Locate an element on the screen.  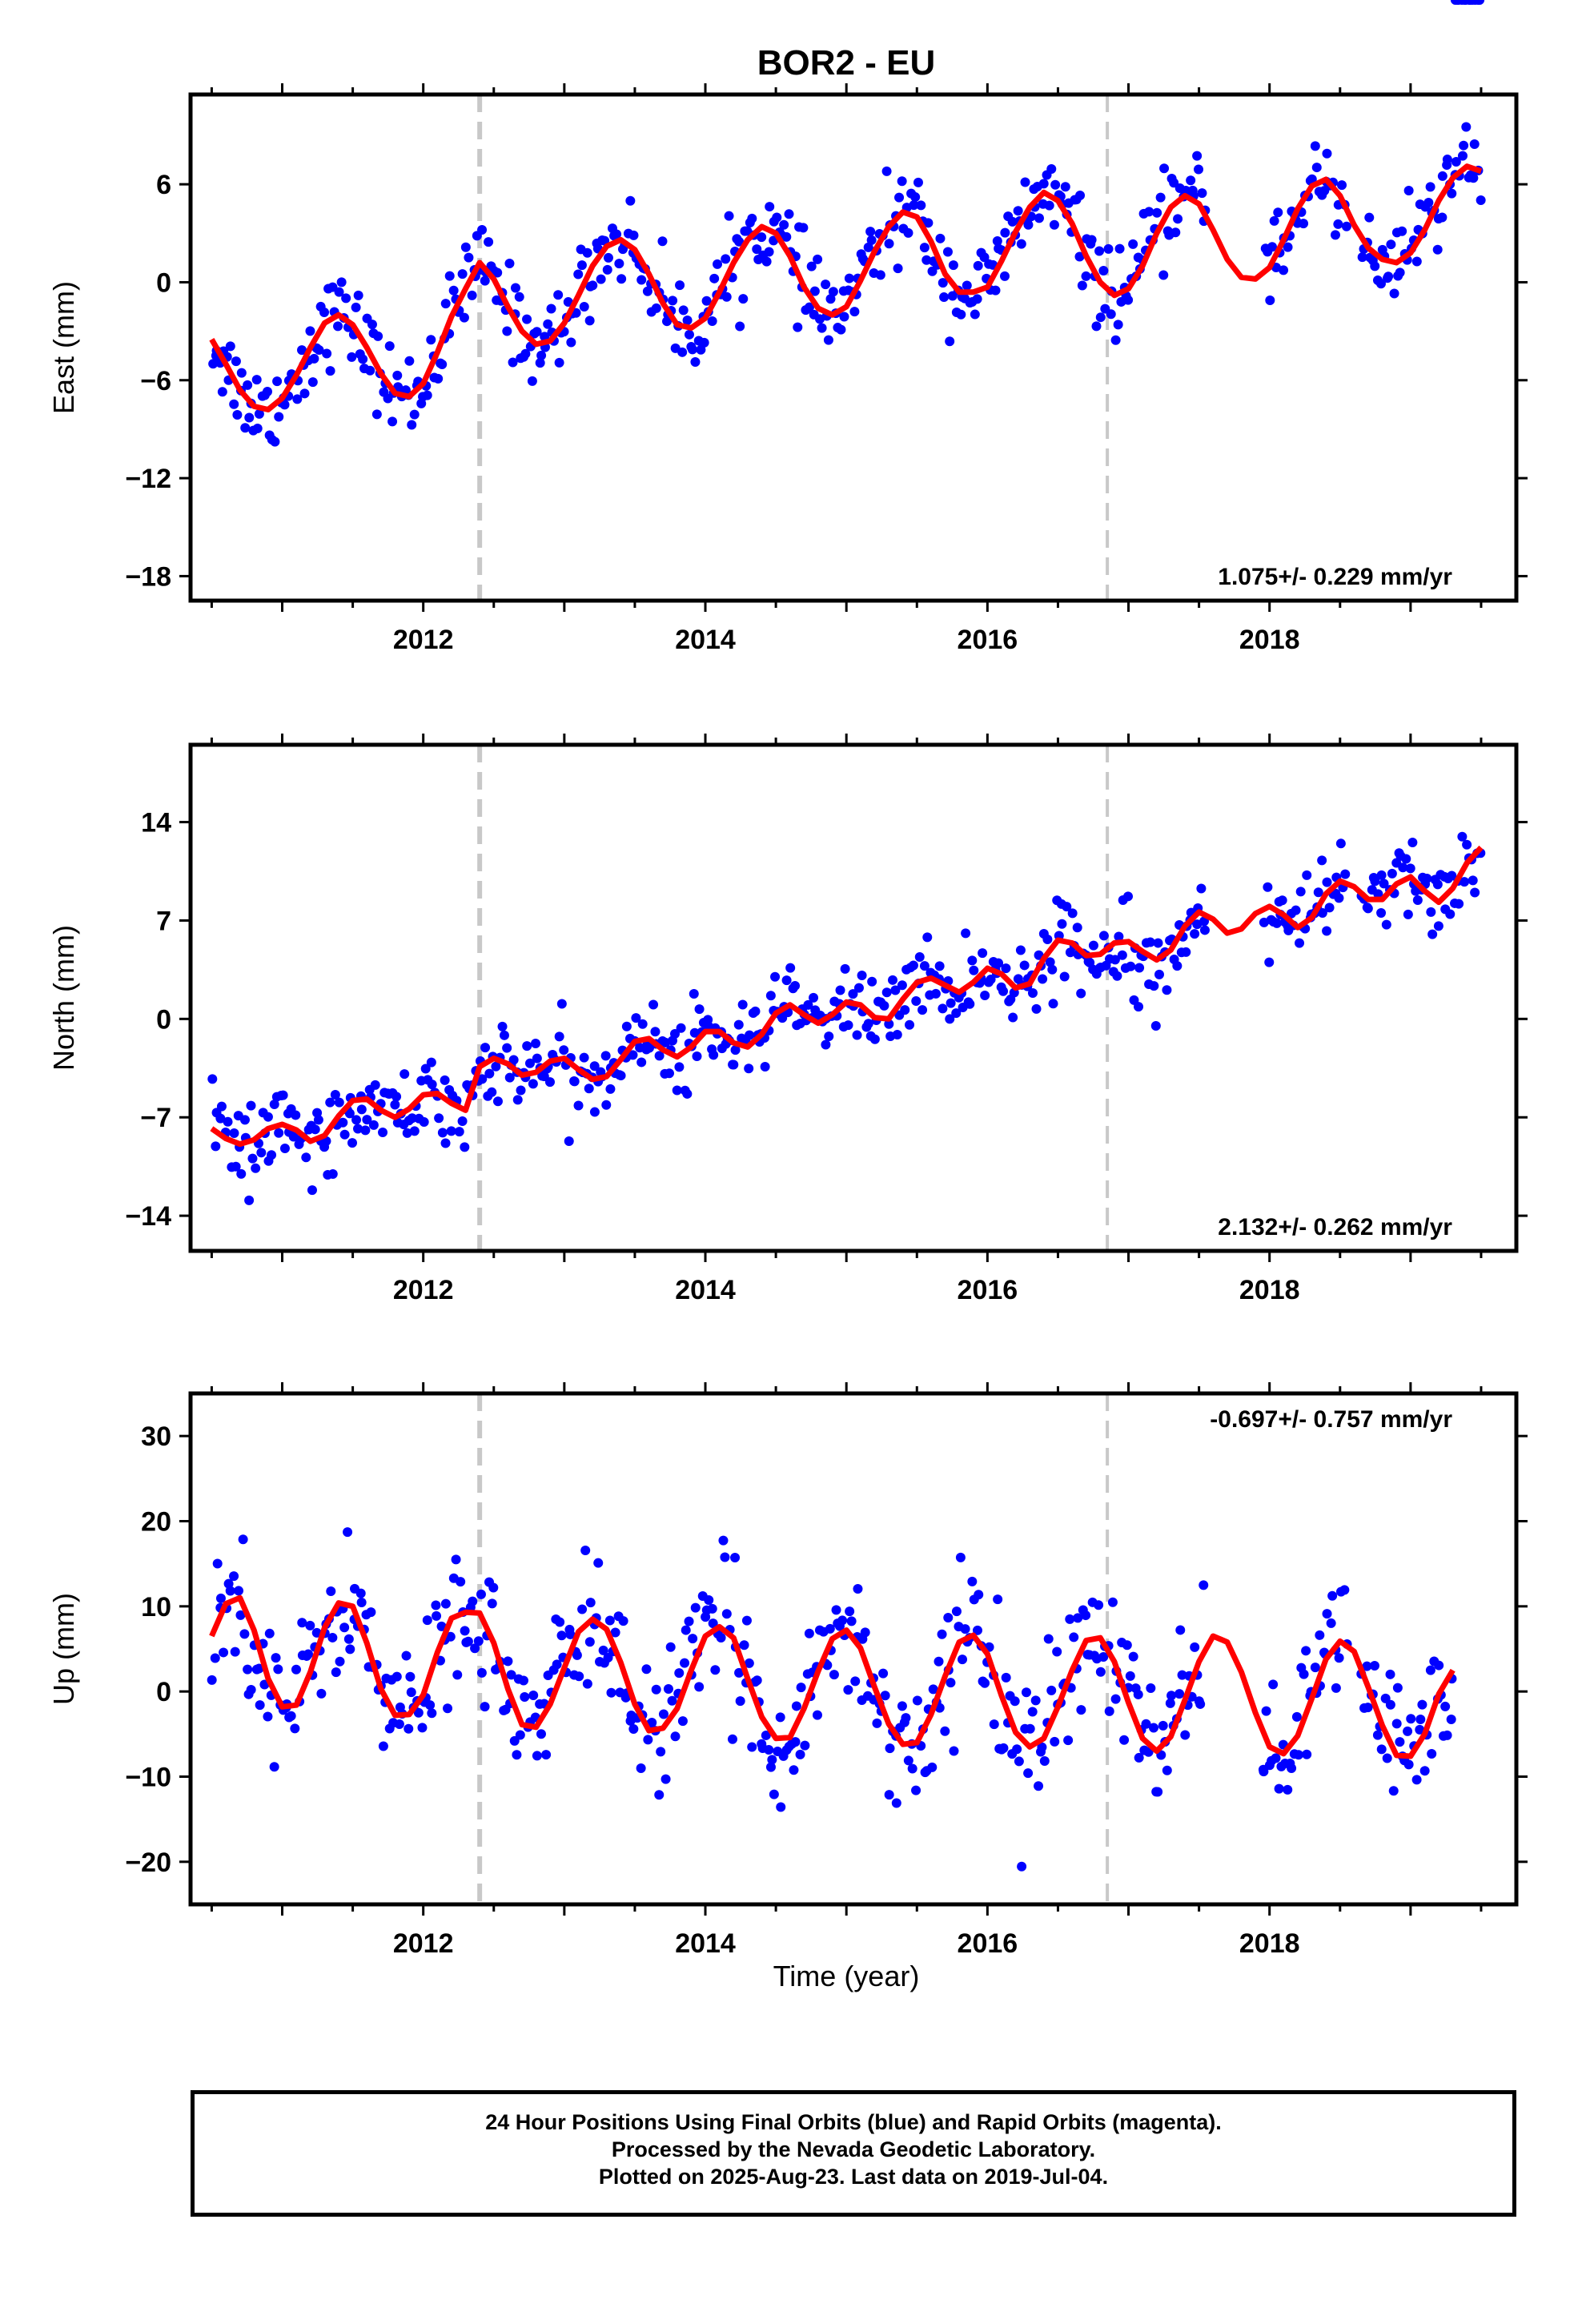
model-curve is located at coordinates (832, 1676).